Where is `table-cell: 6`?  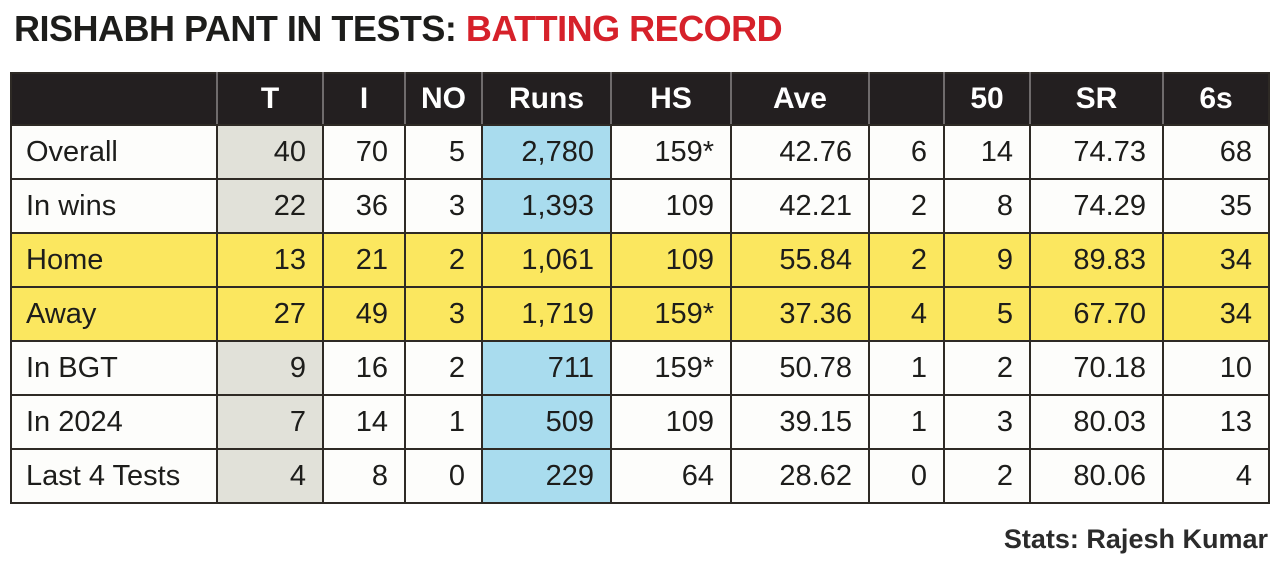 table-cell: 6 is located at coordinates (906, 152).